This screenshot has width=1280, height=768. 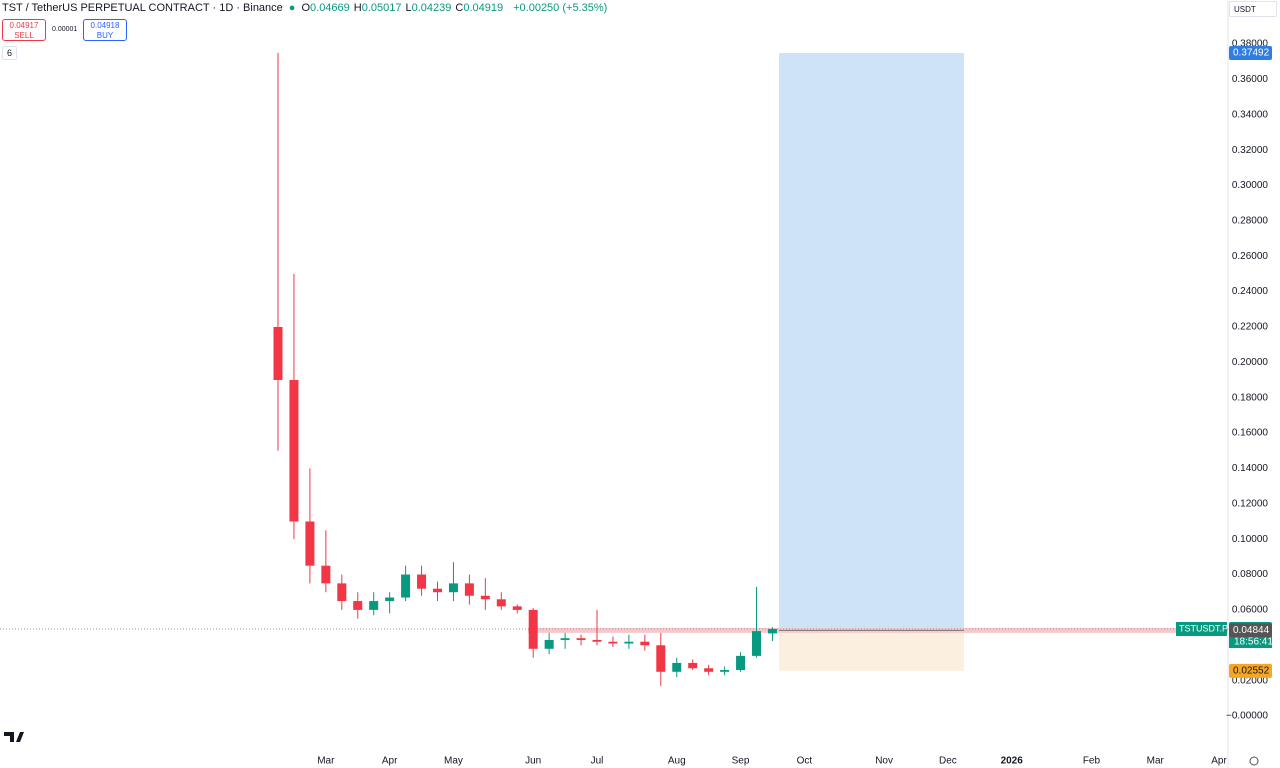 I want to click on ohlc-key: O, so click(x=306, y=8).